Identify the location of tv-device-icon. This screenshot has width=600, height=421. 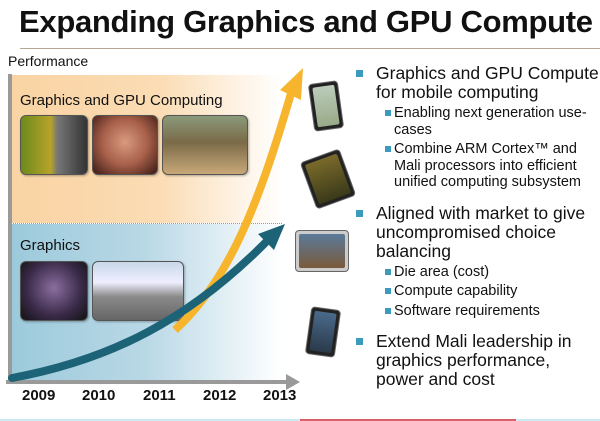
(322, 251).